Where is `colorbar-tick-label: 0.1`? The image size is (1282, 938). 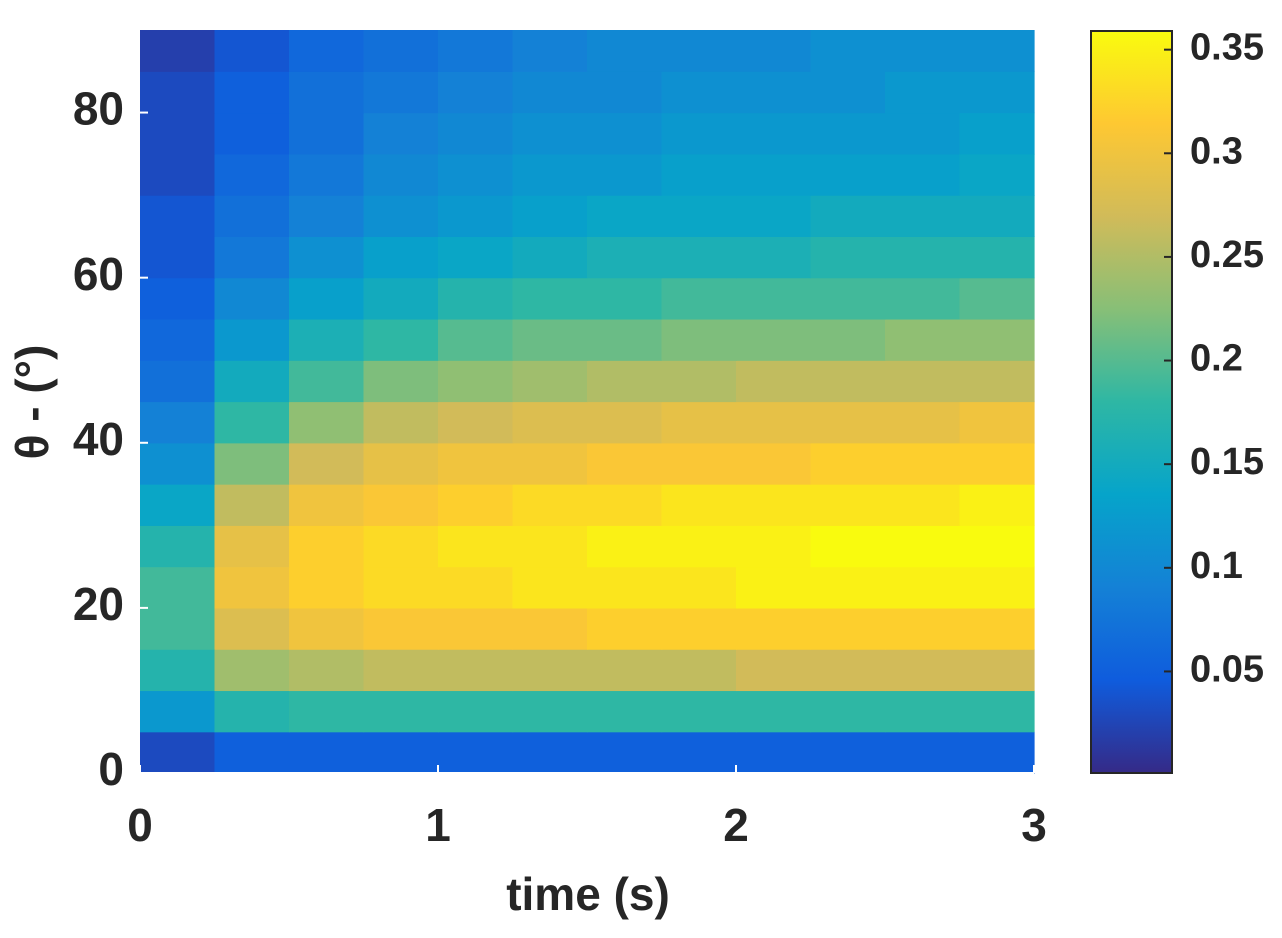
colorbar-tick-label: 0.1 is located at coordinates (1216, 566).